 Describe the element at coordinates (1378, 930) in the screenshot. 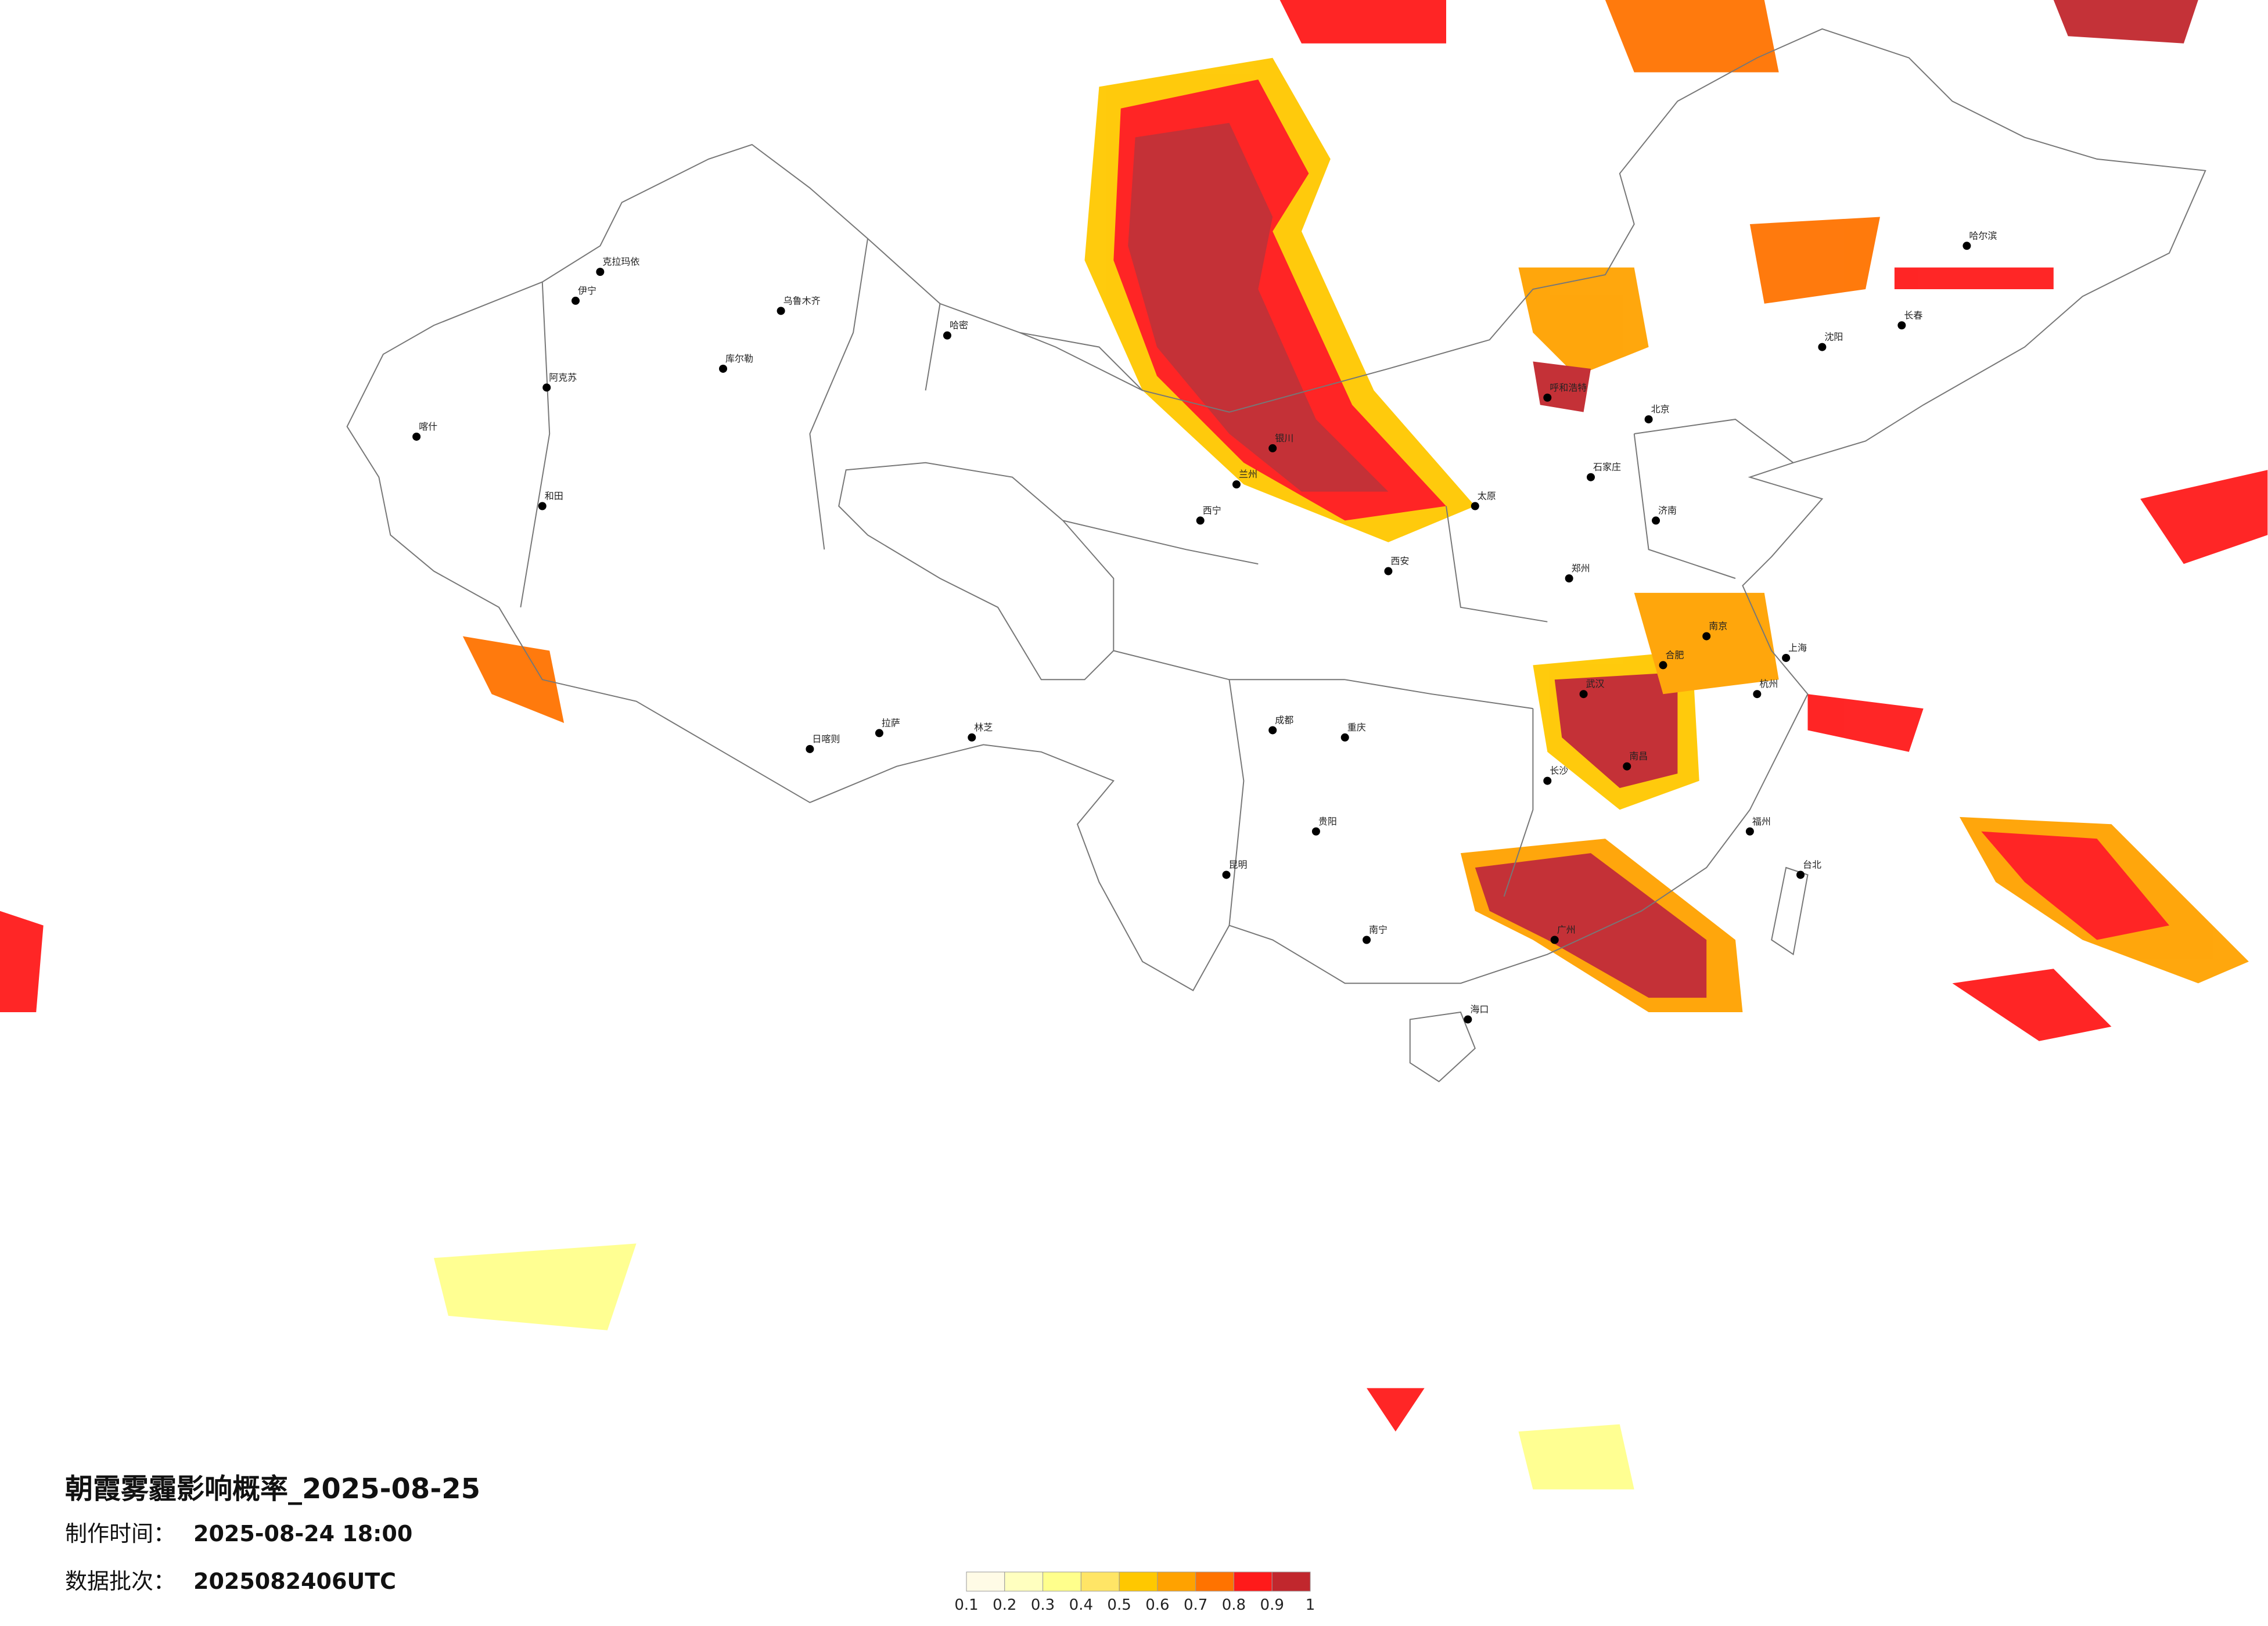

I see `city-label: 南宁` at that location.